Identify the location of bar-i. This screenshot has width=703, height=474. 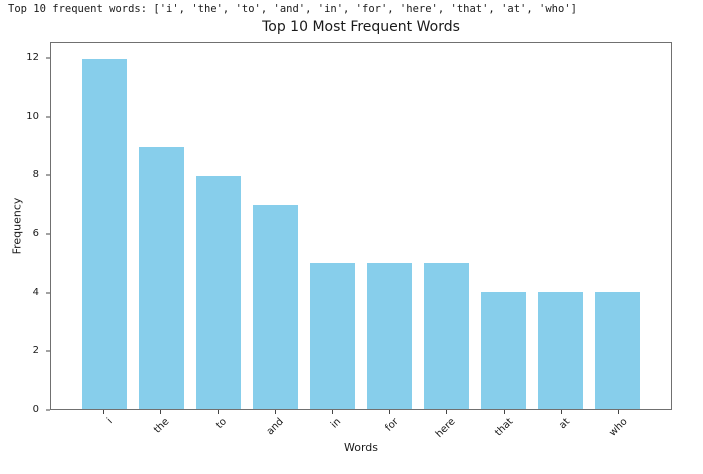
(104, 234).